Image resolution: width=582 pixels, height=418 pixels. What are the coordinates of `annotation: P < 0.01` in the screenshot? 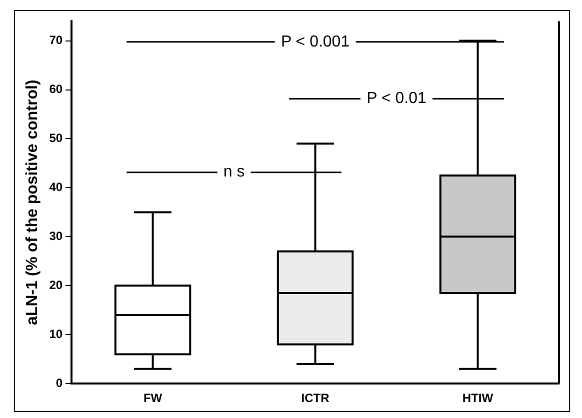 It's located at (396, 99).